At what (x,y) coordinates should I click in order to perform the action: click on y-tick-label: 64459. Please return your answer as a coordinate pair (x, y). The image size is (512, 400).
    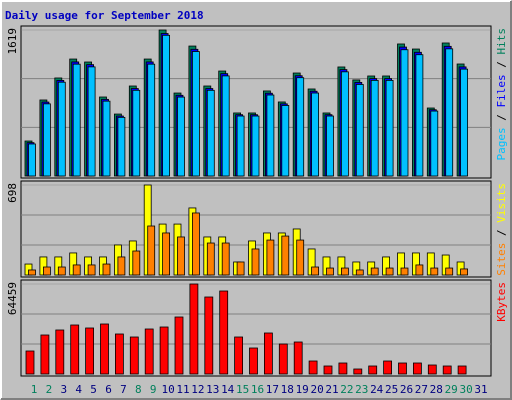
    Looking at the image, I should click on (12, 298).